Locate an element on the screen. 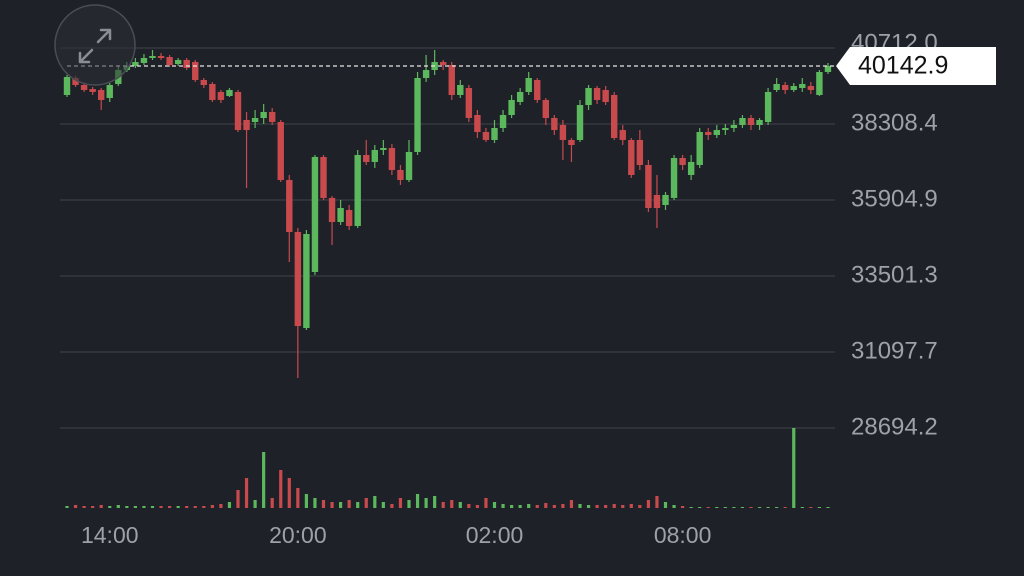 Image resolution: width=1024 pixels, height=576 pixels. expand-icon is located at coordinates (95, 46).